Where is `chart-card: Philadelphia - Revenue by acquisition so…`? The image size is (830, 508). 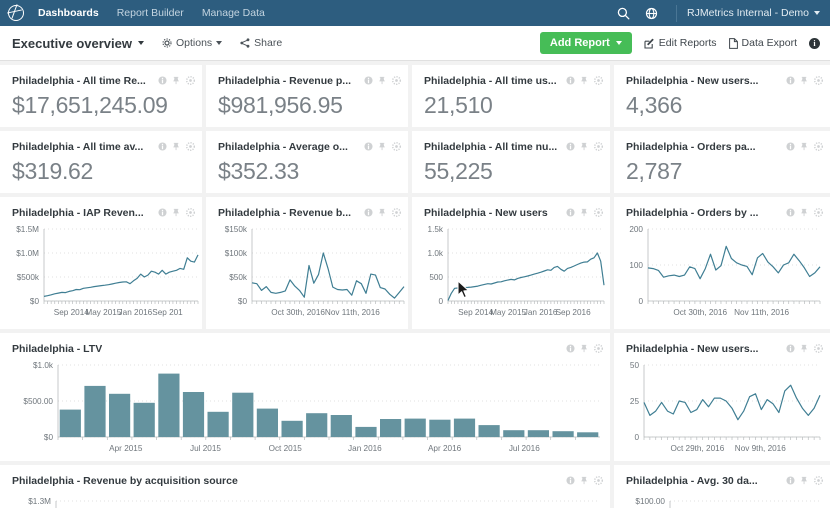
chart-card: Philadelphia - Revenue by acquisition so… is located at coordinates (305, 486).